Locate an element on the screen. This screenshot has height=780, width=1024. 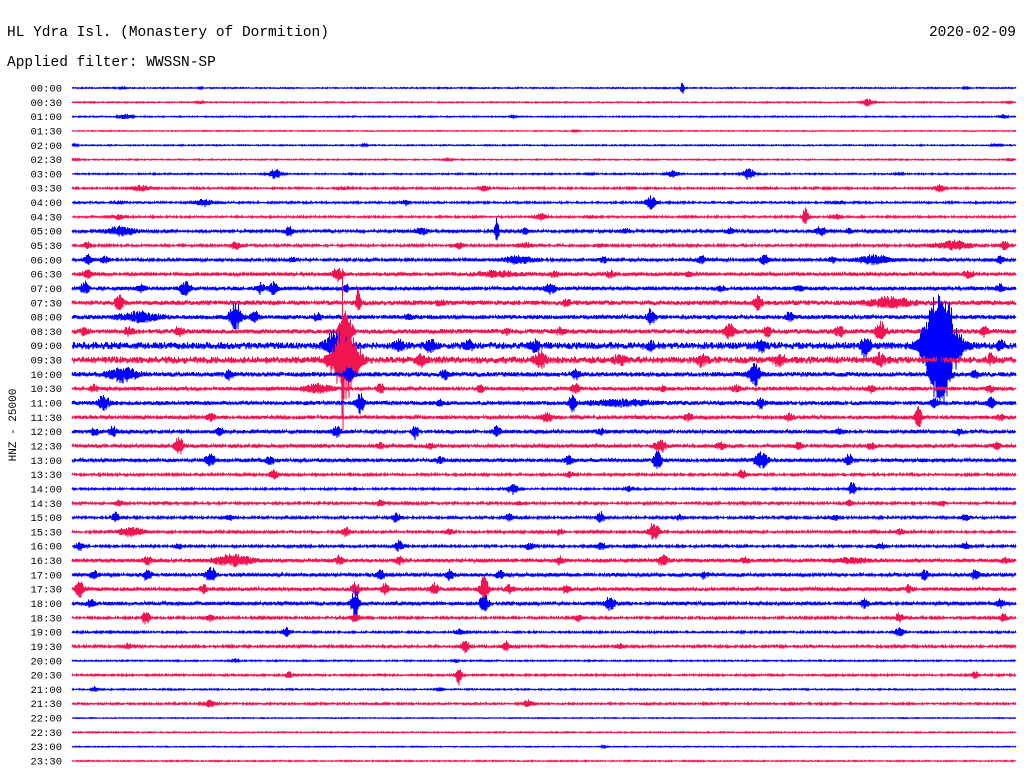
time-label-1330: 13:30 is located at coordinates (46, 476).